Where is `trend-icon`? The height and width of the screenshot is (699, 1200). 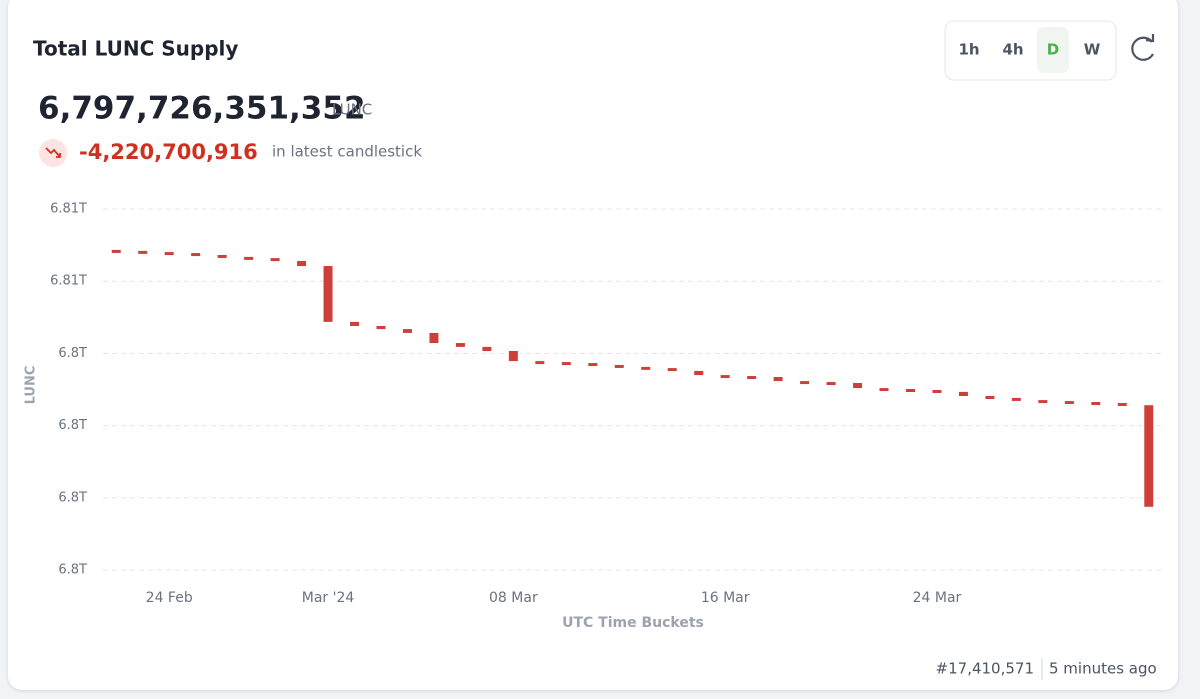
trend-icon is located at coordinates (53, 153).